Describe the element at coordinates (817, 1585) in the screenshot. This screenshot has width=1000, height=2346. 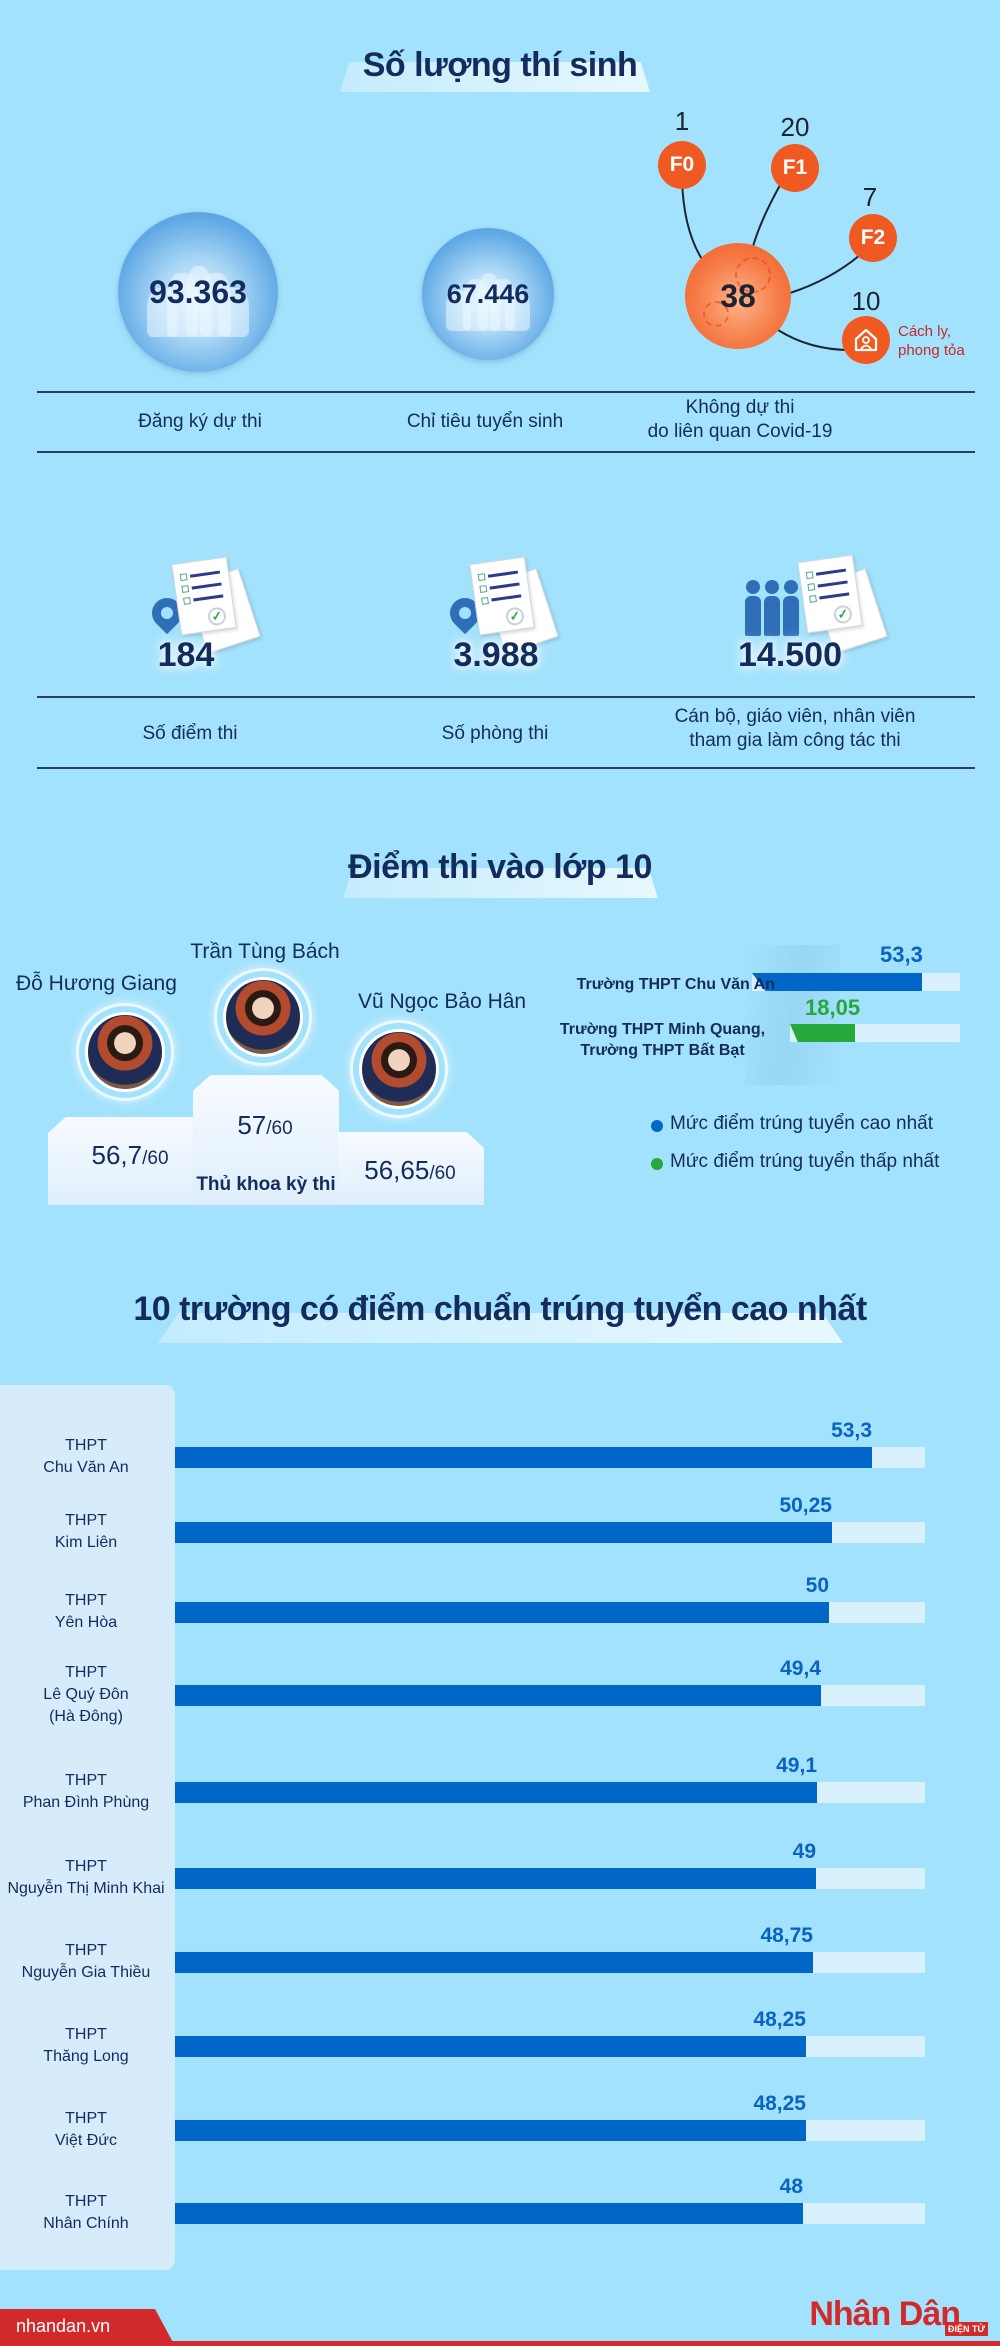
I see `bar-value-label: 50` at that location.